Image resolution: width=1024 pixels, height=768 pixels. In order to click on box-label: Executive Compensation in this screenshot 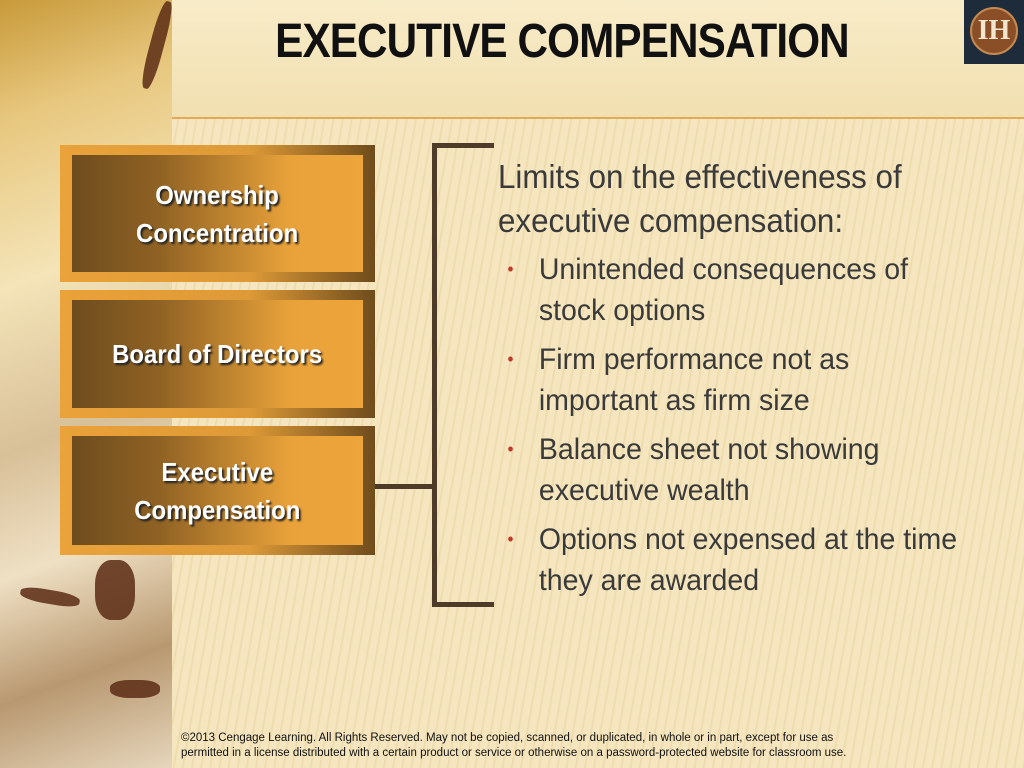, I will do `click(217, 490)`.